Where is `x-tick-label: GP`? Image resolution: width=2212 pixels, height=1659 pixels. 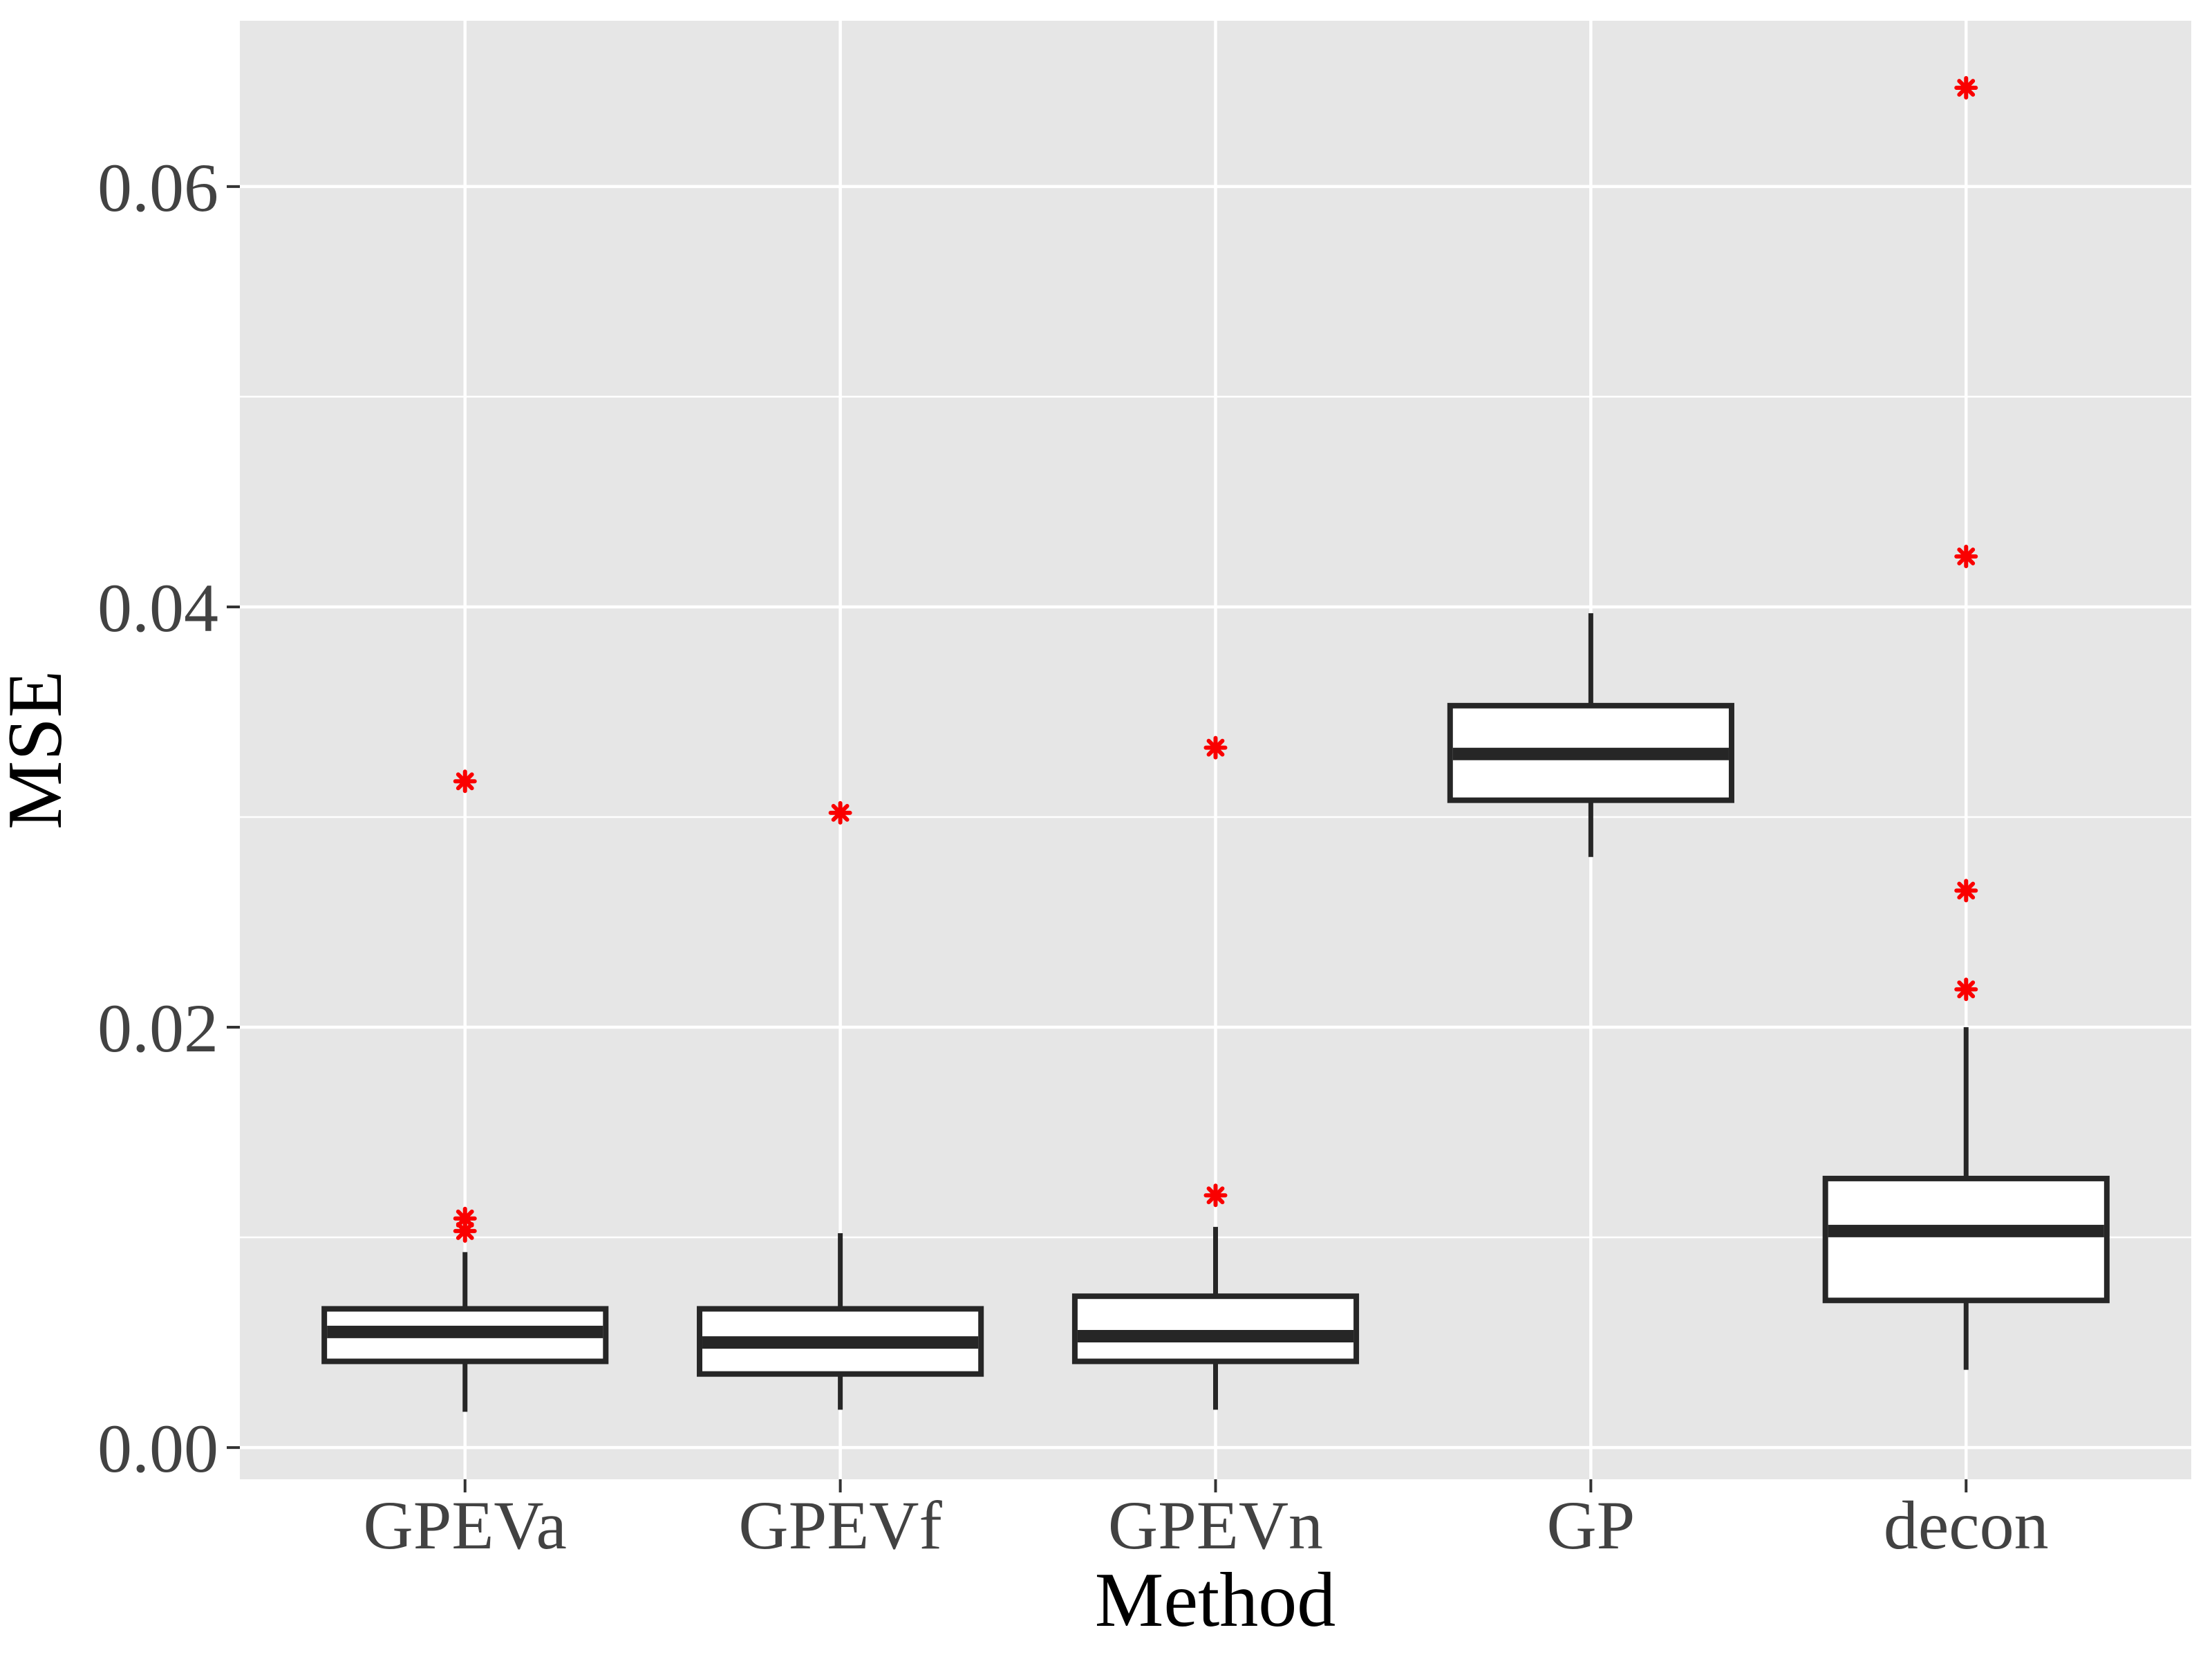
x-tick-label: GP is located at coordinates (1591, 1525).